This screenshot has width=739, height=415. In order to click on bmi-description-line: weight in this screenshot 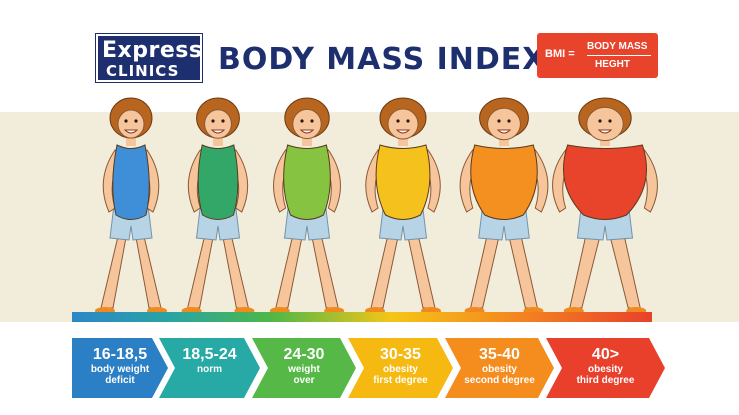, I will do `click(304, 369)`.